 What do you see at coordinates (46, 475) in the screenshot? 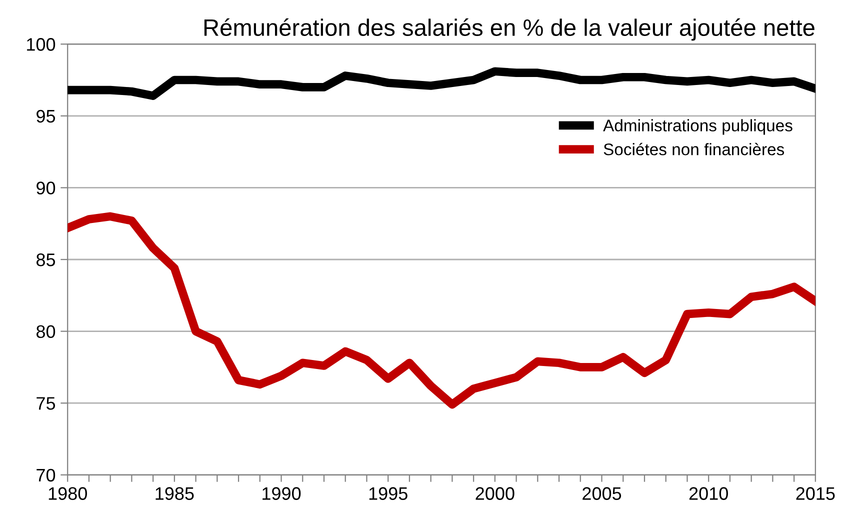
I see `y-tick-label: 70` at bounding box center [46, 475].